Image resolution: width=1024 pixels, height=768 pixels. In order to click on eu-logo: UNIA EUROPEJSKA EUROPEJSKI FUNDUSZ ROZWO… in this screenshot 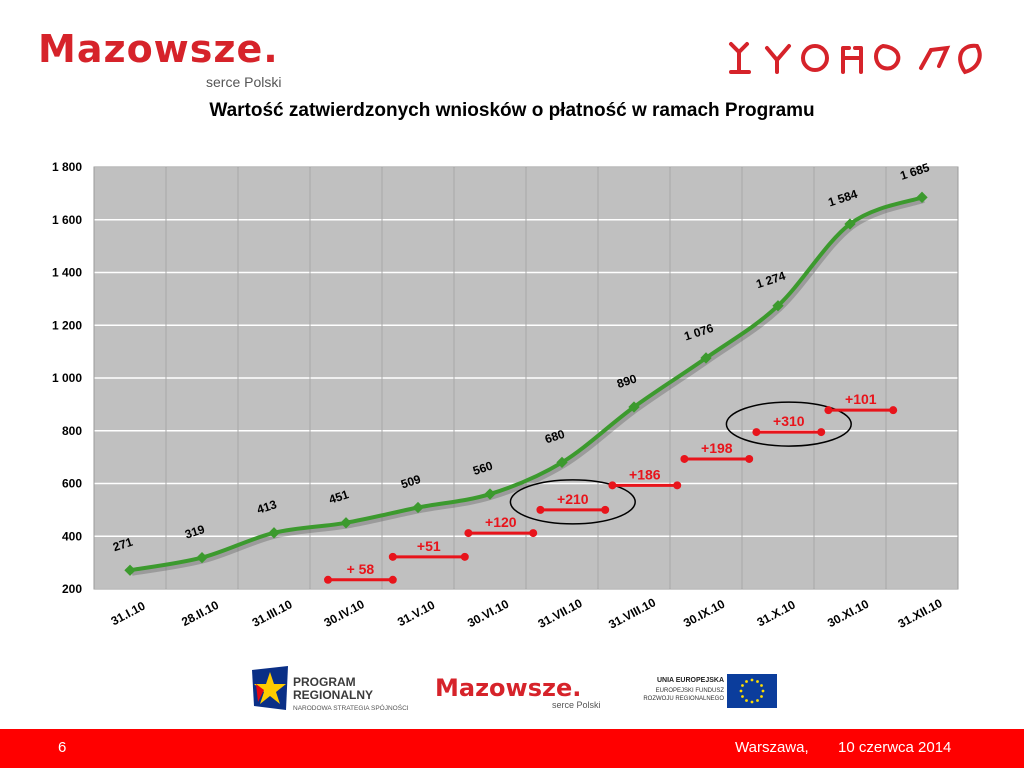, I will do `click(703, 692)`.